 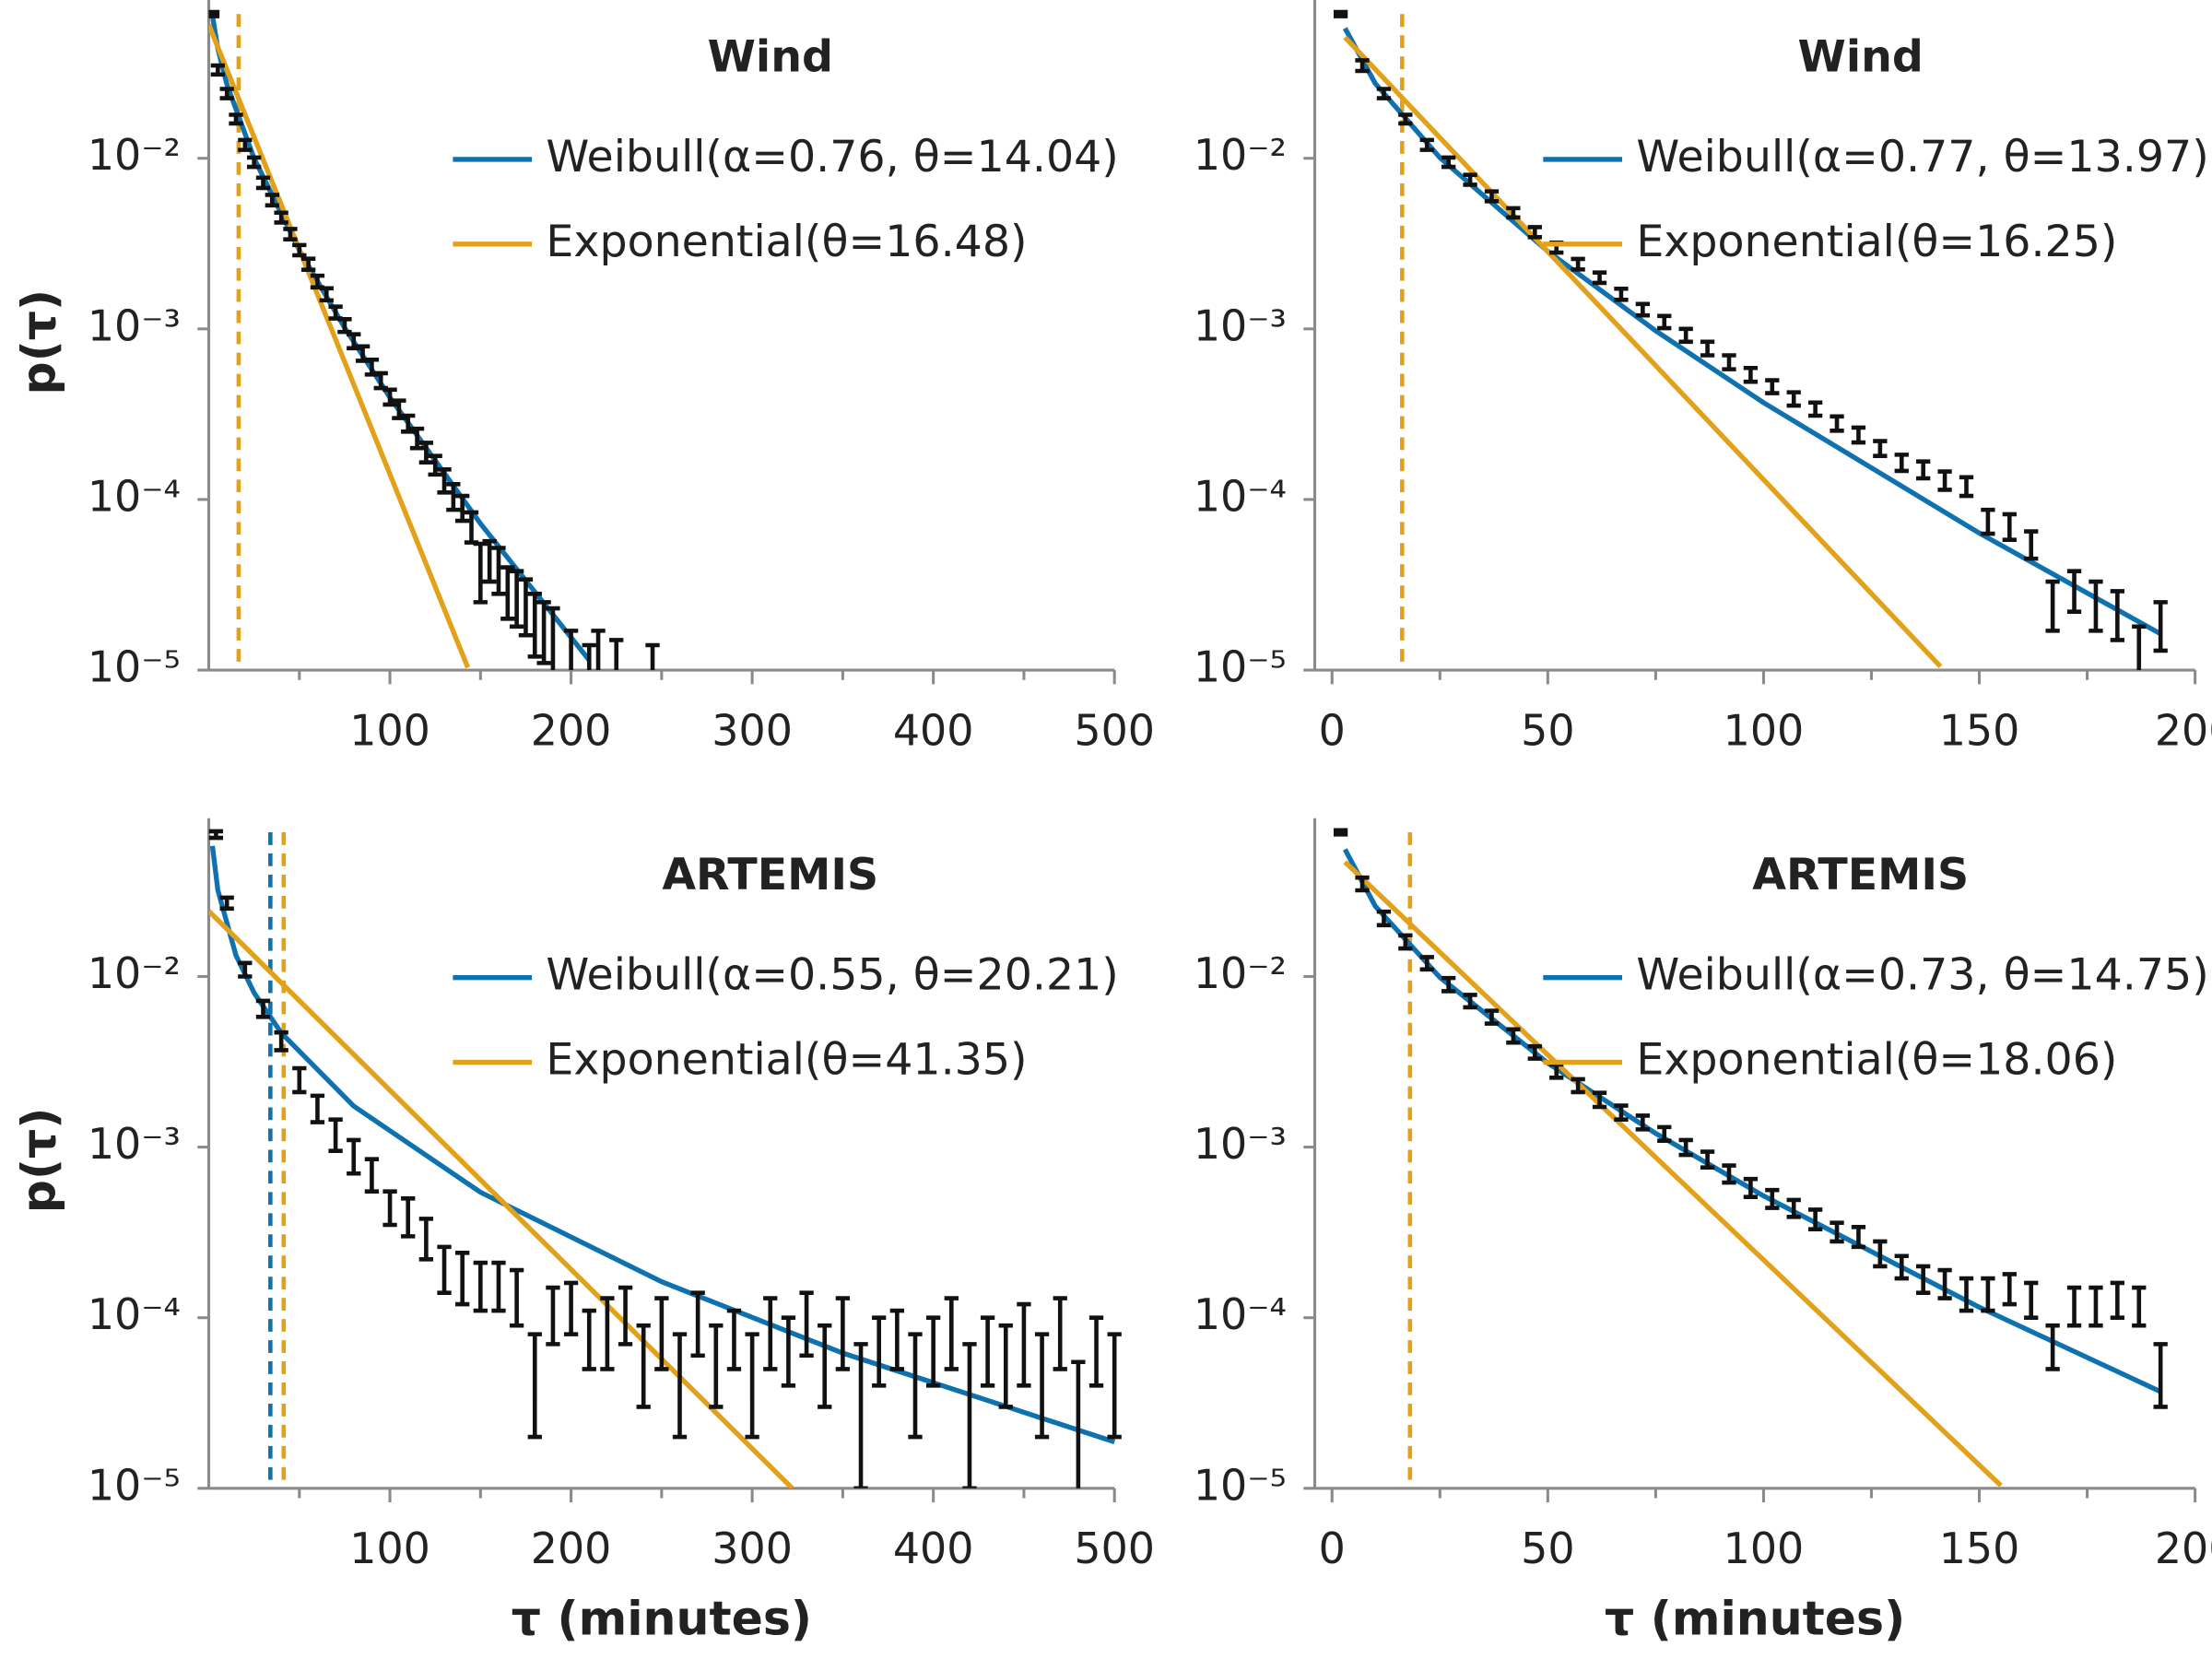 I want to click on legend-label: Exponential(θ=18.06), so click(x=1876, y=1060).